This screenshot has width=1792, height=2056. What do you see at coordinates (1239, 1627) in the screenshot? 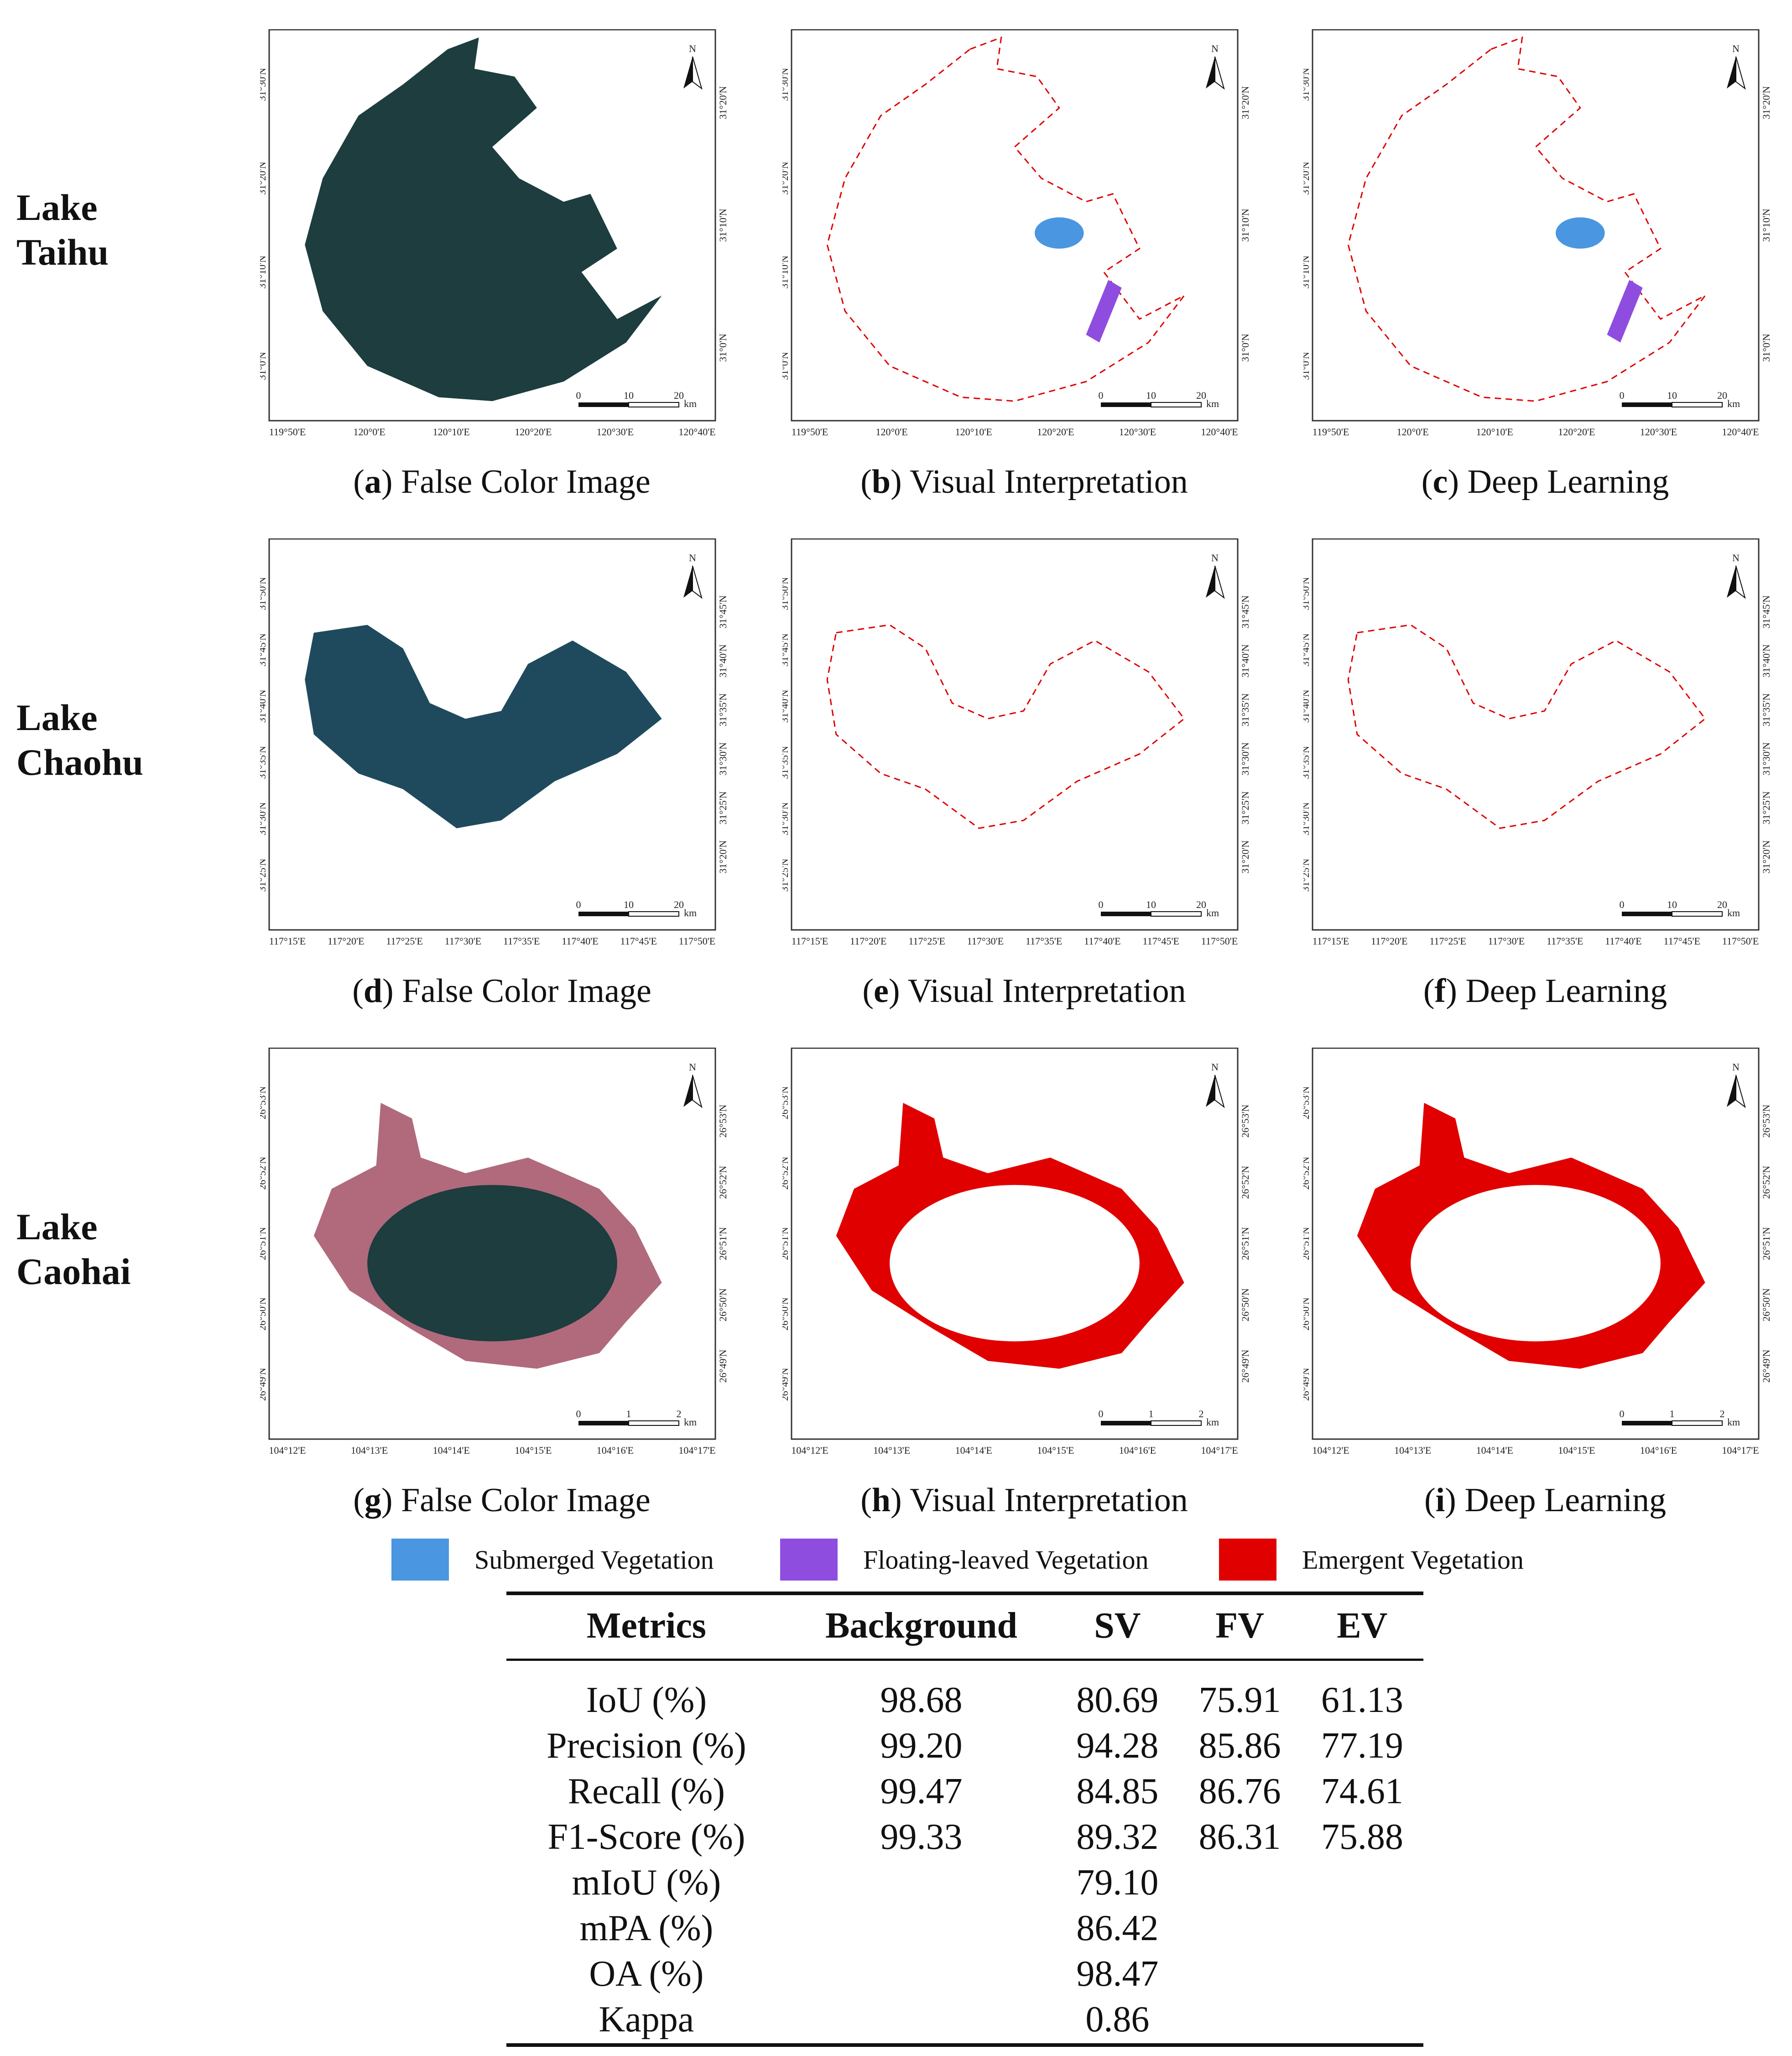
I see `header-fv: FV` at bounding box center [1239, 1627].